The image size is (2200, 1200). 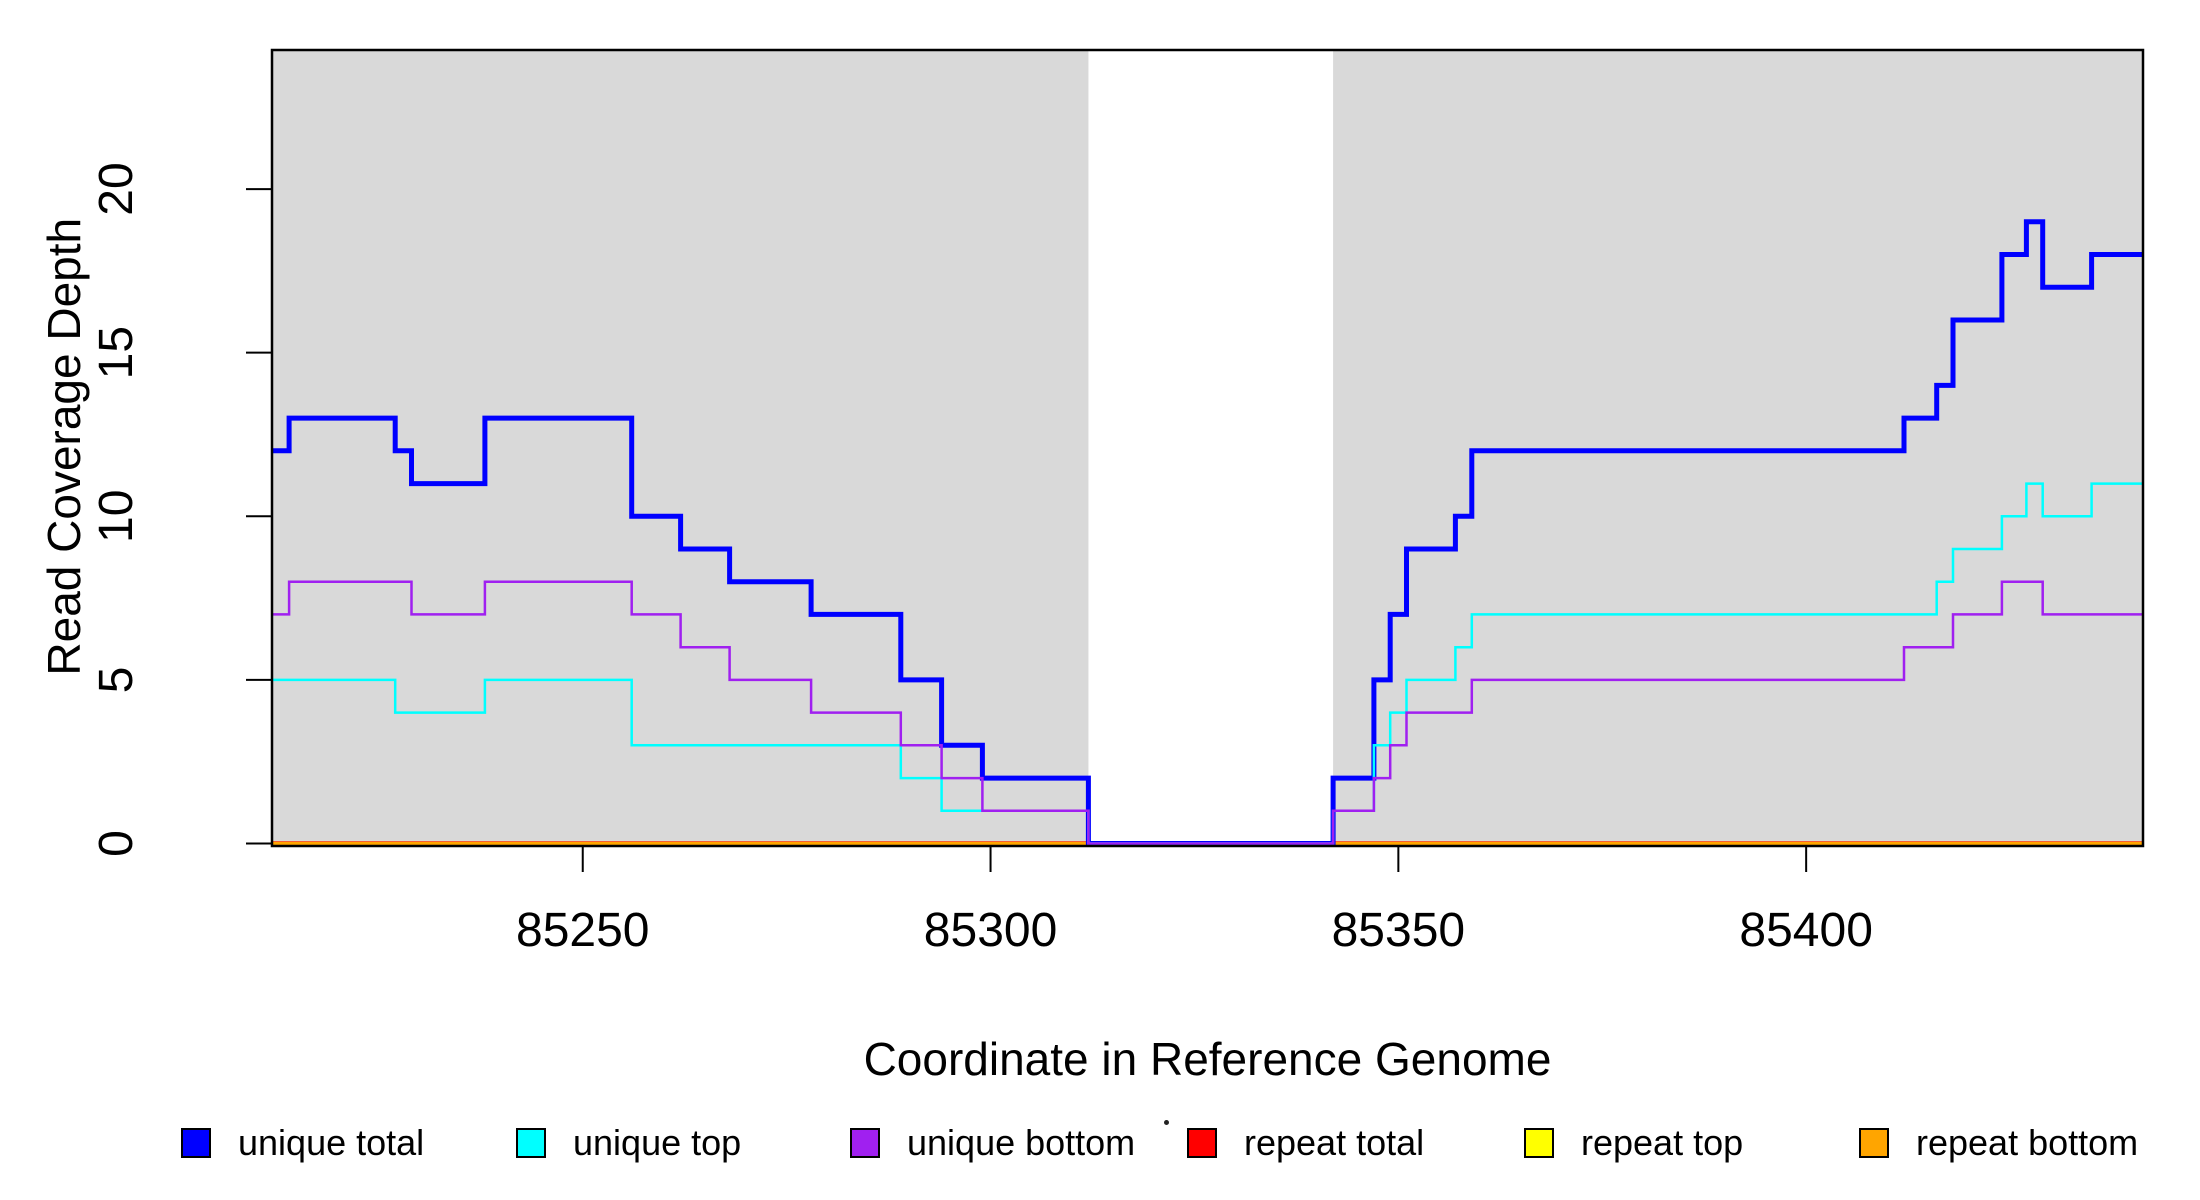 I want to click on legend-label: unique total, so click(x=331, y=1142).